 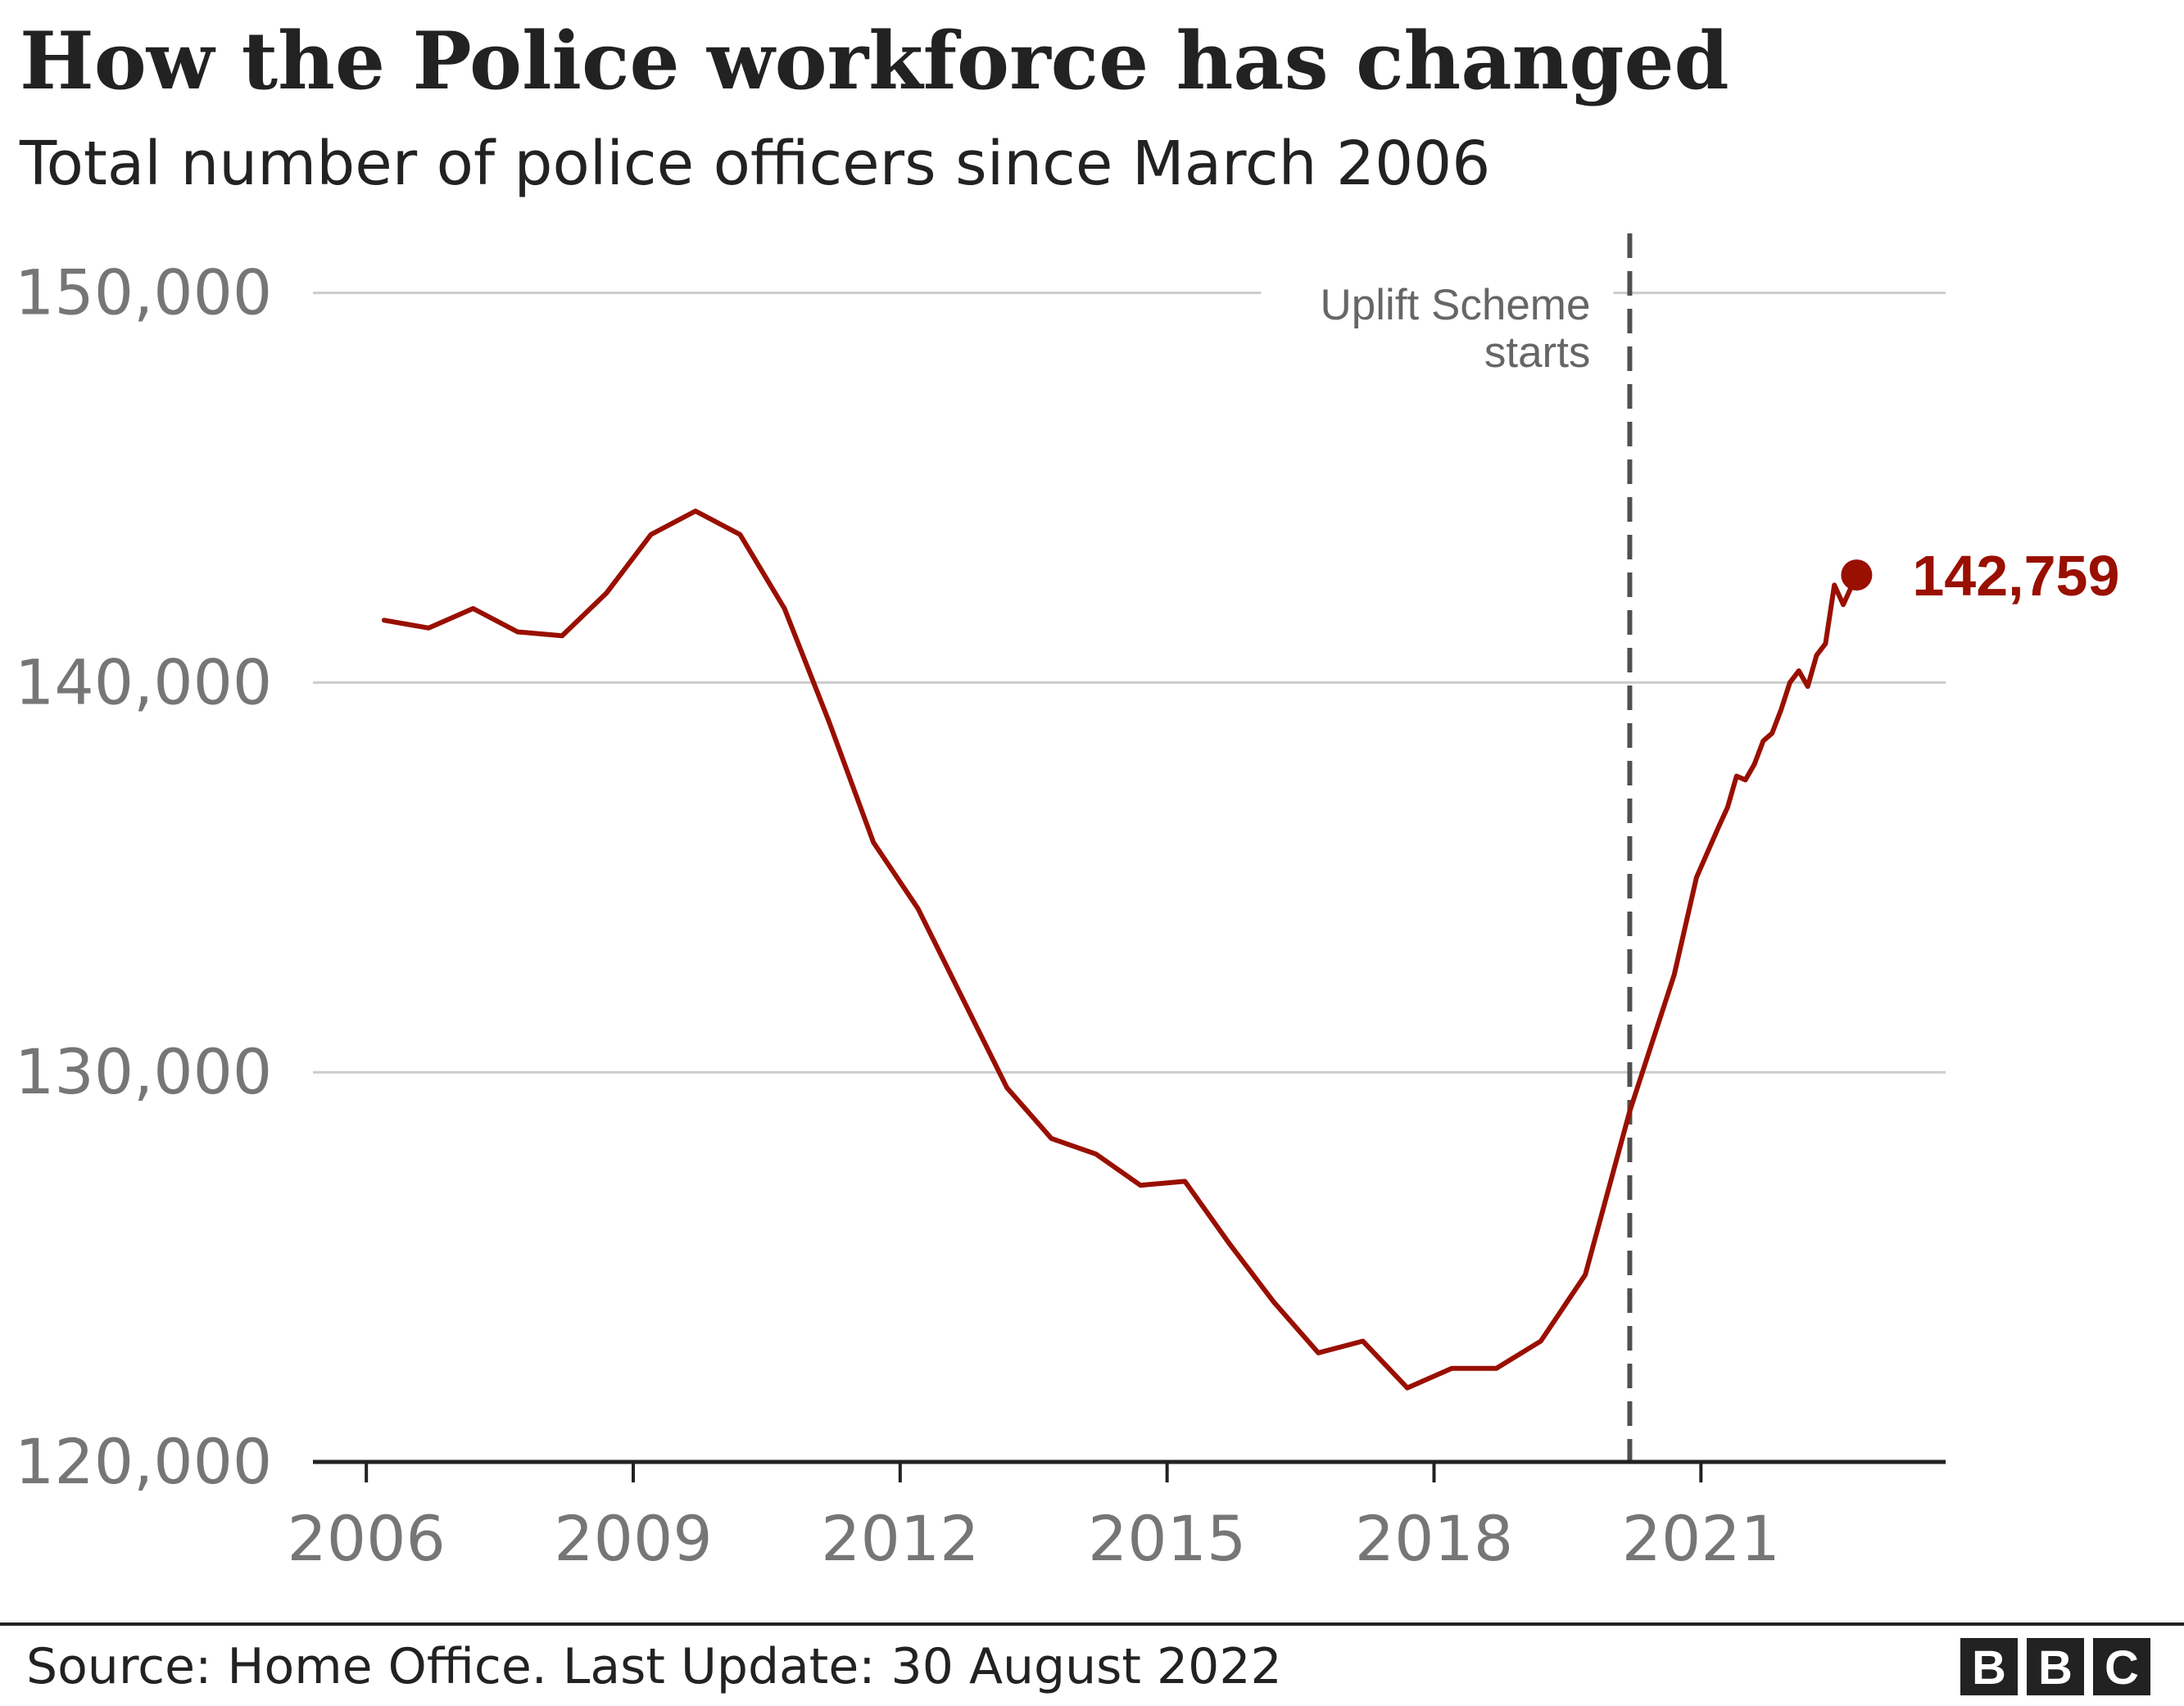 I want to click on x-tick-label: 2009, so click(x=633, y=1538).